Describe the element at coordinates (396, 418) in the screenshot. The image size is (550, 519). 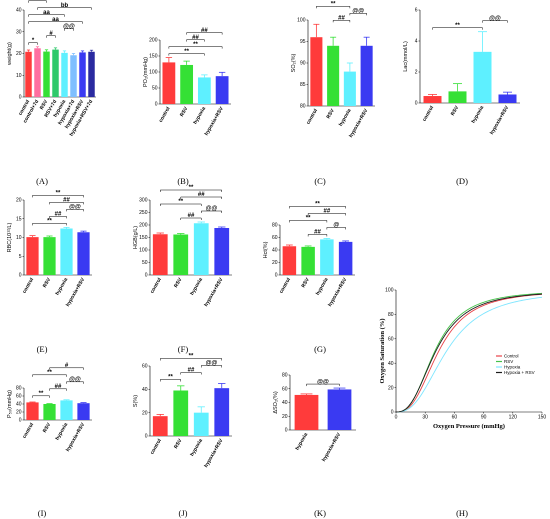
I see `x-tick-label: 0` at that location.